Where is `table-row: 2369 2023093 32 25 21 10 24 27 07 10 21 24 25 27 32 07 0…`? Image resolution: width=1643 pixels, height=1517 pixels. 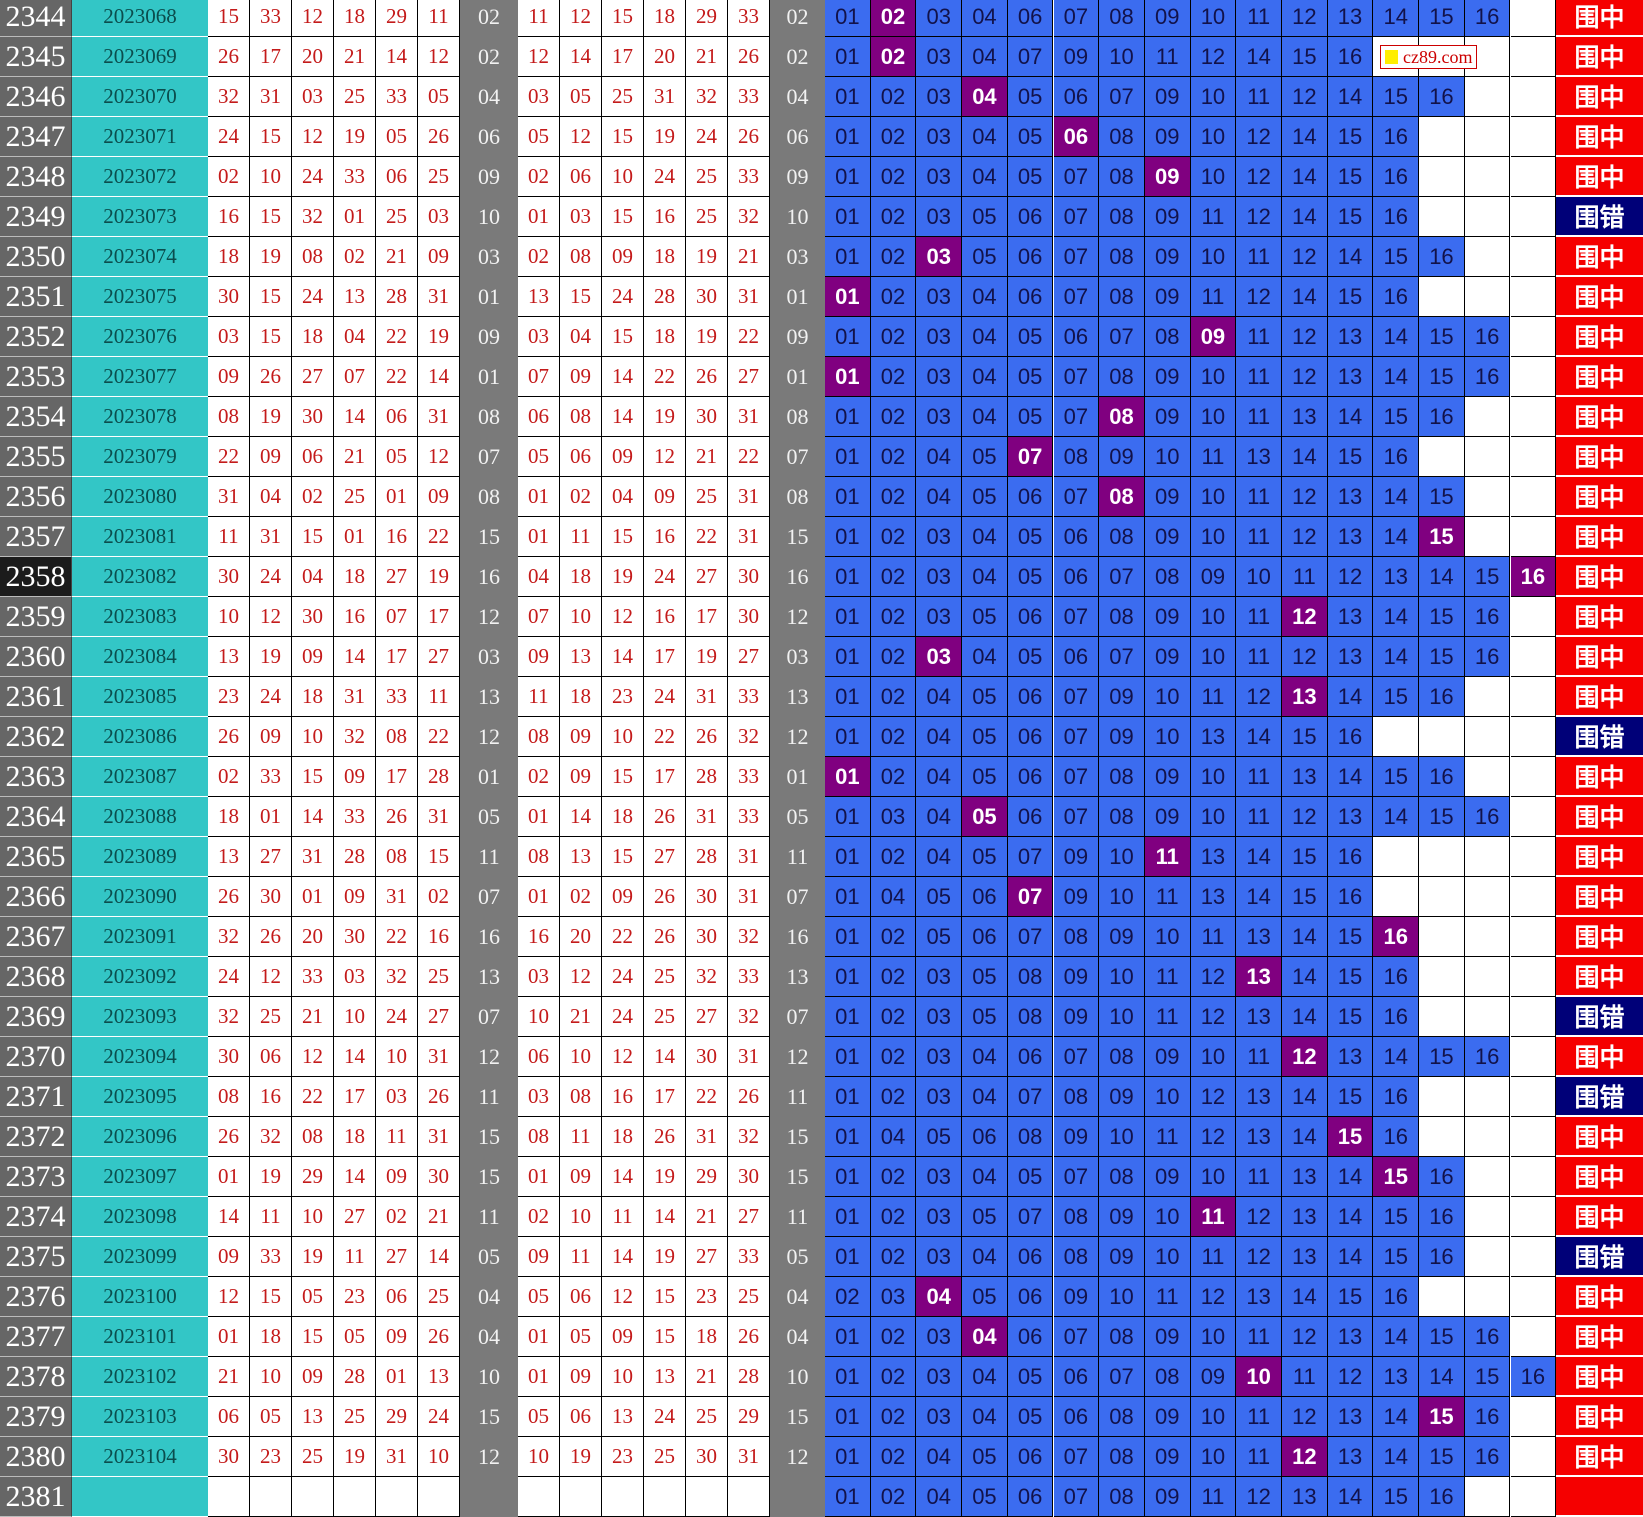 table-row: 2369 2023093 32 25 21 10 24 27 07 10 21 24 25 27 32 07 0… is located at coordinates (821, 1017).